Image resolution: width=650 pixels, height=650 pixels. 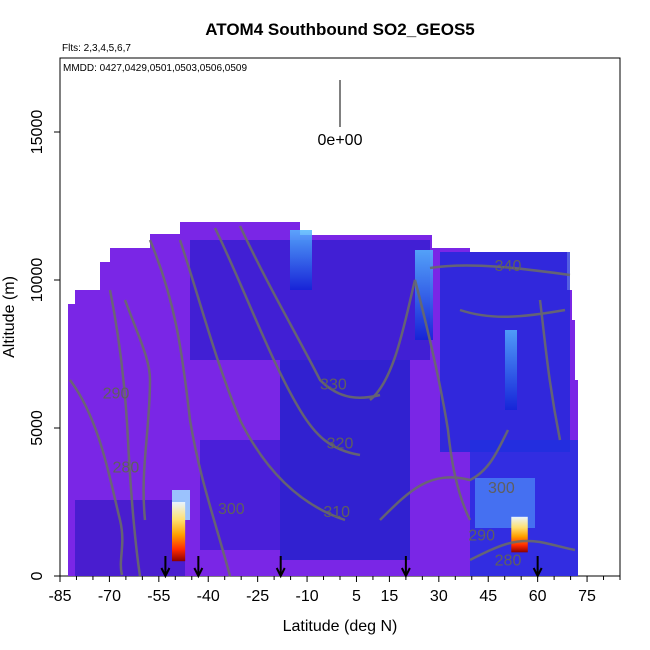 I want to click on hotspot-layer, so click(x=350, y=532).